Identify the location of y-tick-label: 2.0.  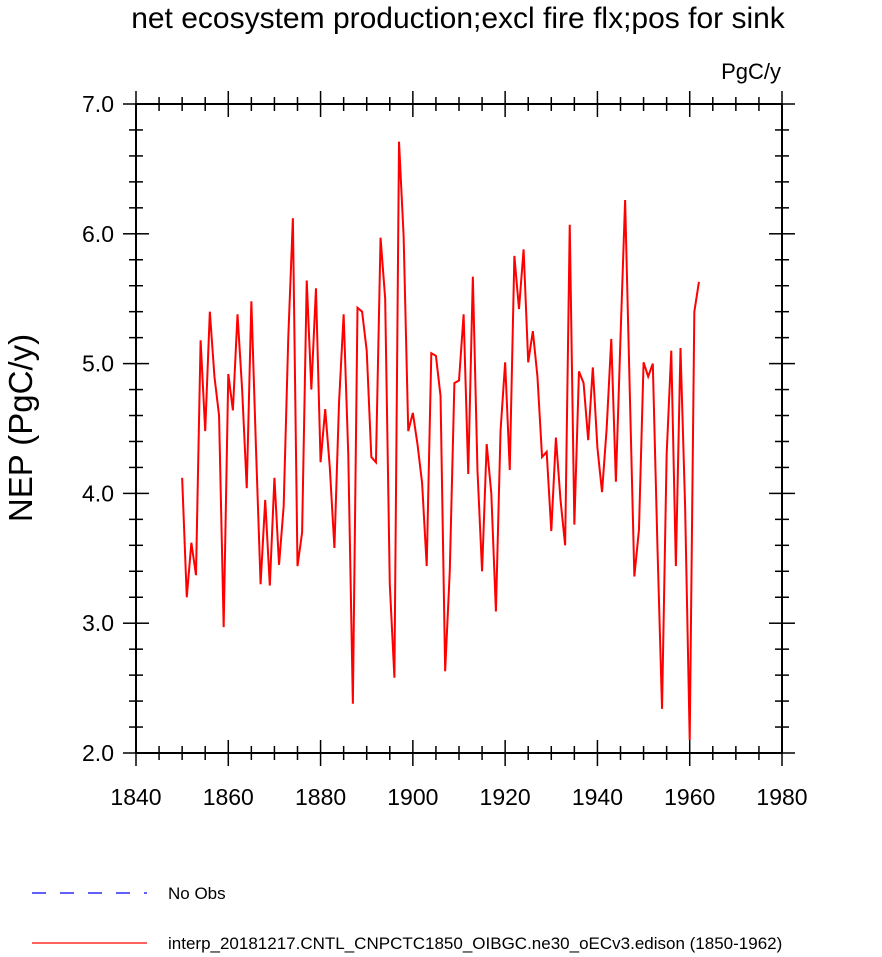
(98, 753).